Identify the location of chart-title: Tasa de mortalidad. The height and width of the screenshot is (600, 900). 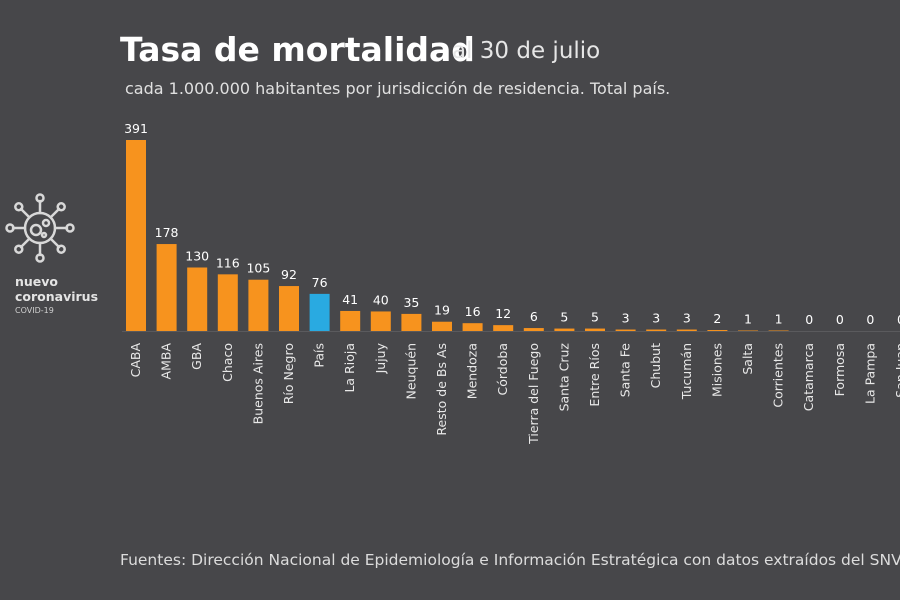
(297, 49).